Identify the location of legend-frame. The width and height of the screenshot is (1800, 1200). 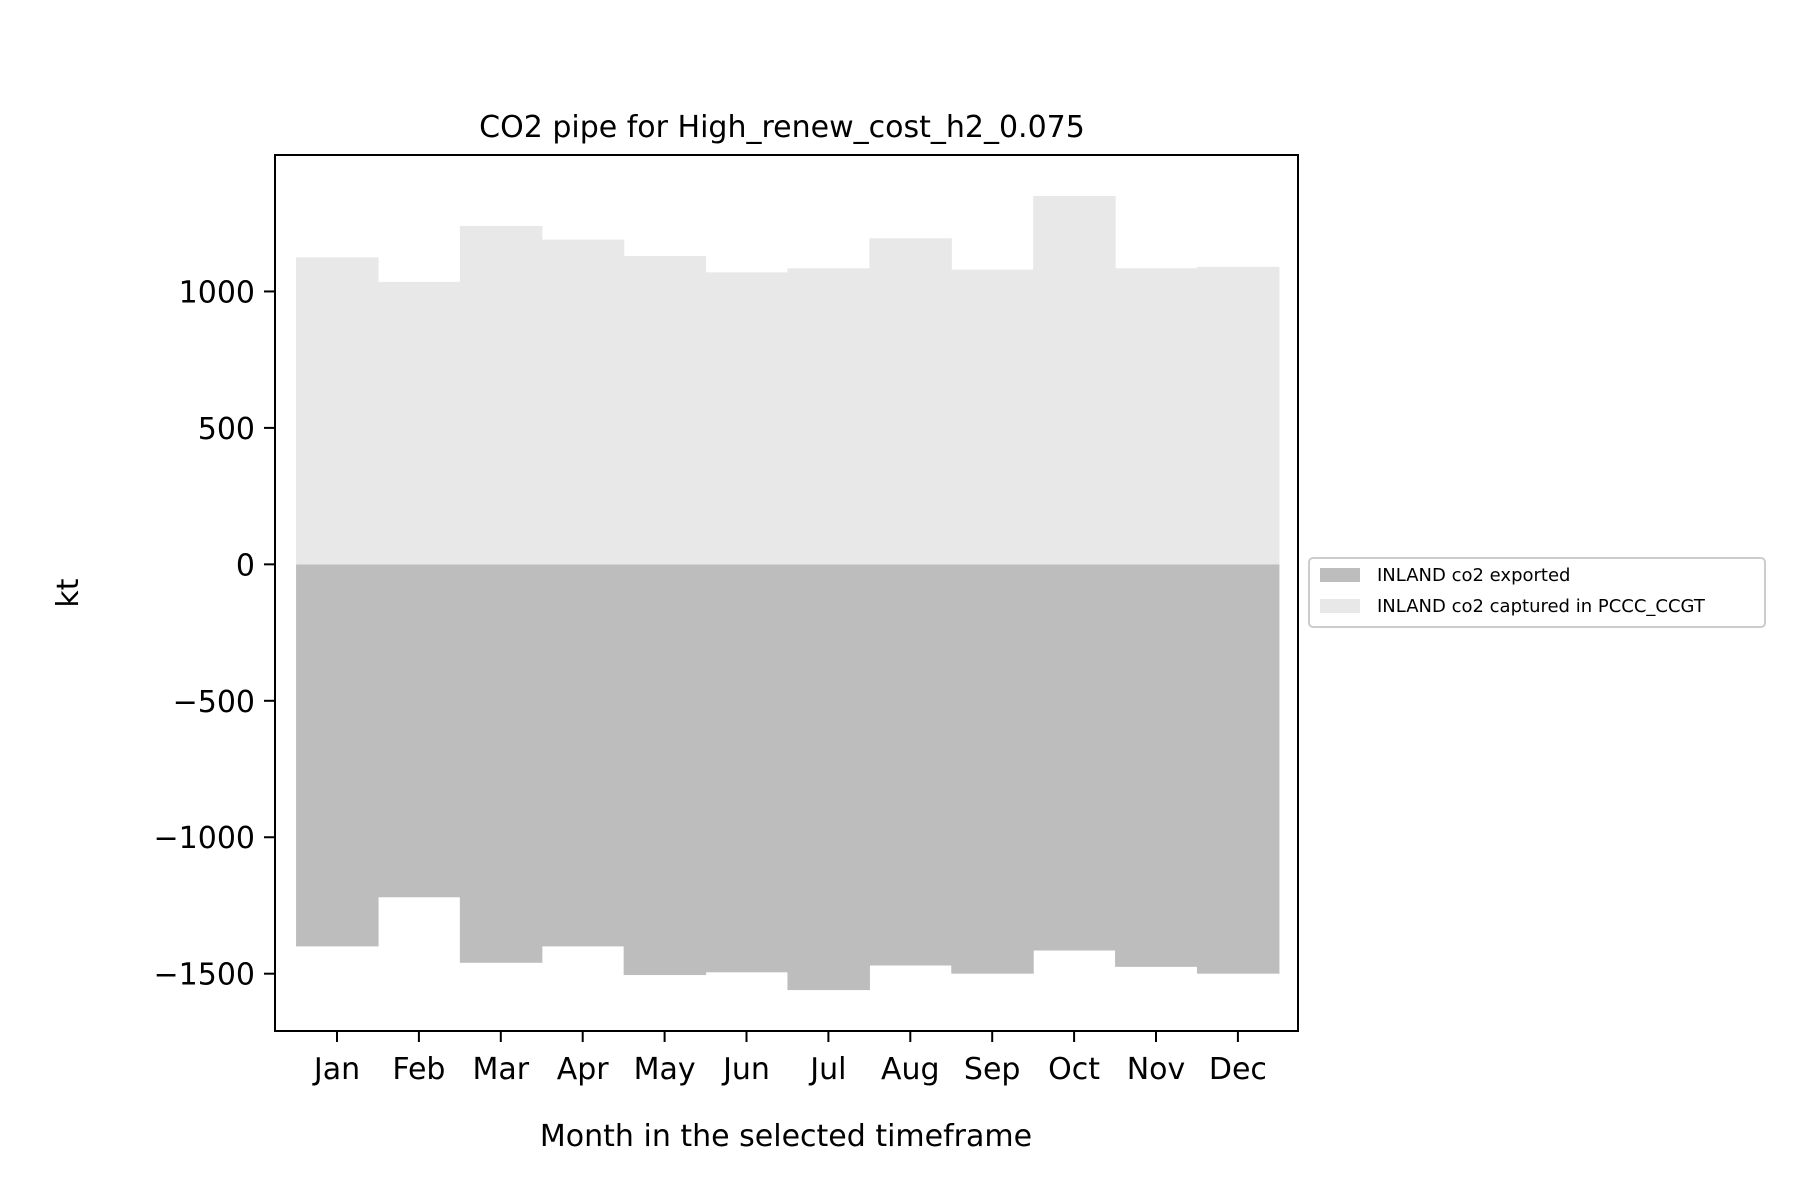
(1537, 592).